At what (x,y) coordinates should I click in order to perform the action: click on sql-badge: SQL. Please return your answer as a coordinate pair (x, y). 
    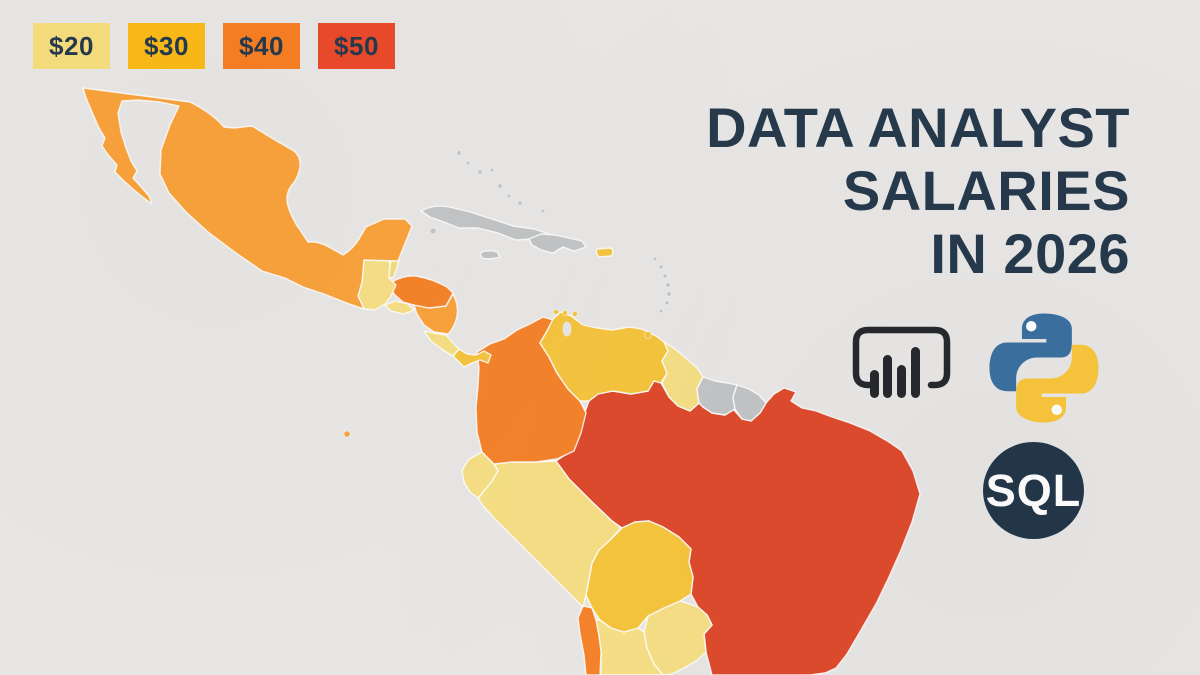
    Looking at the image, I should click on (1033, 490).